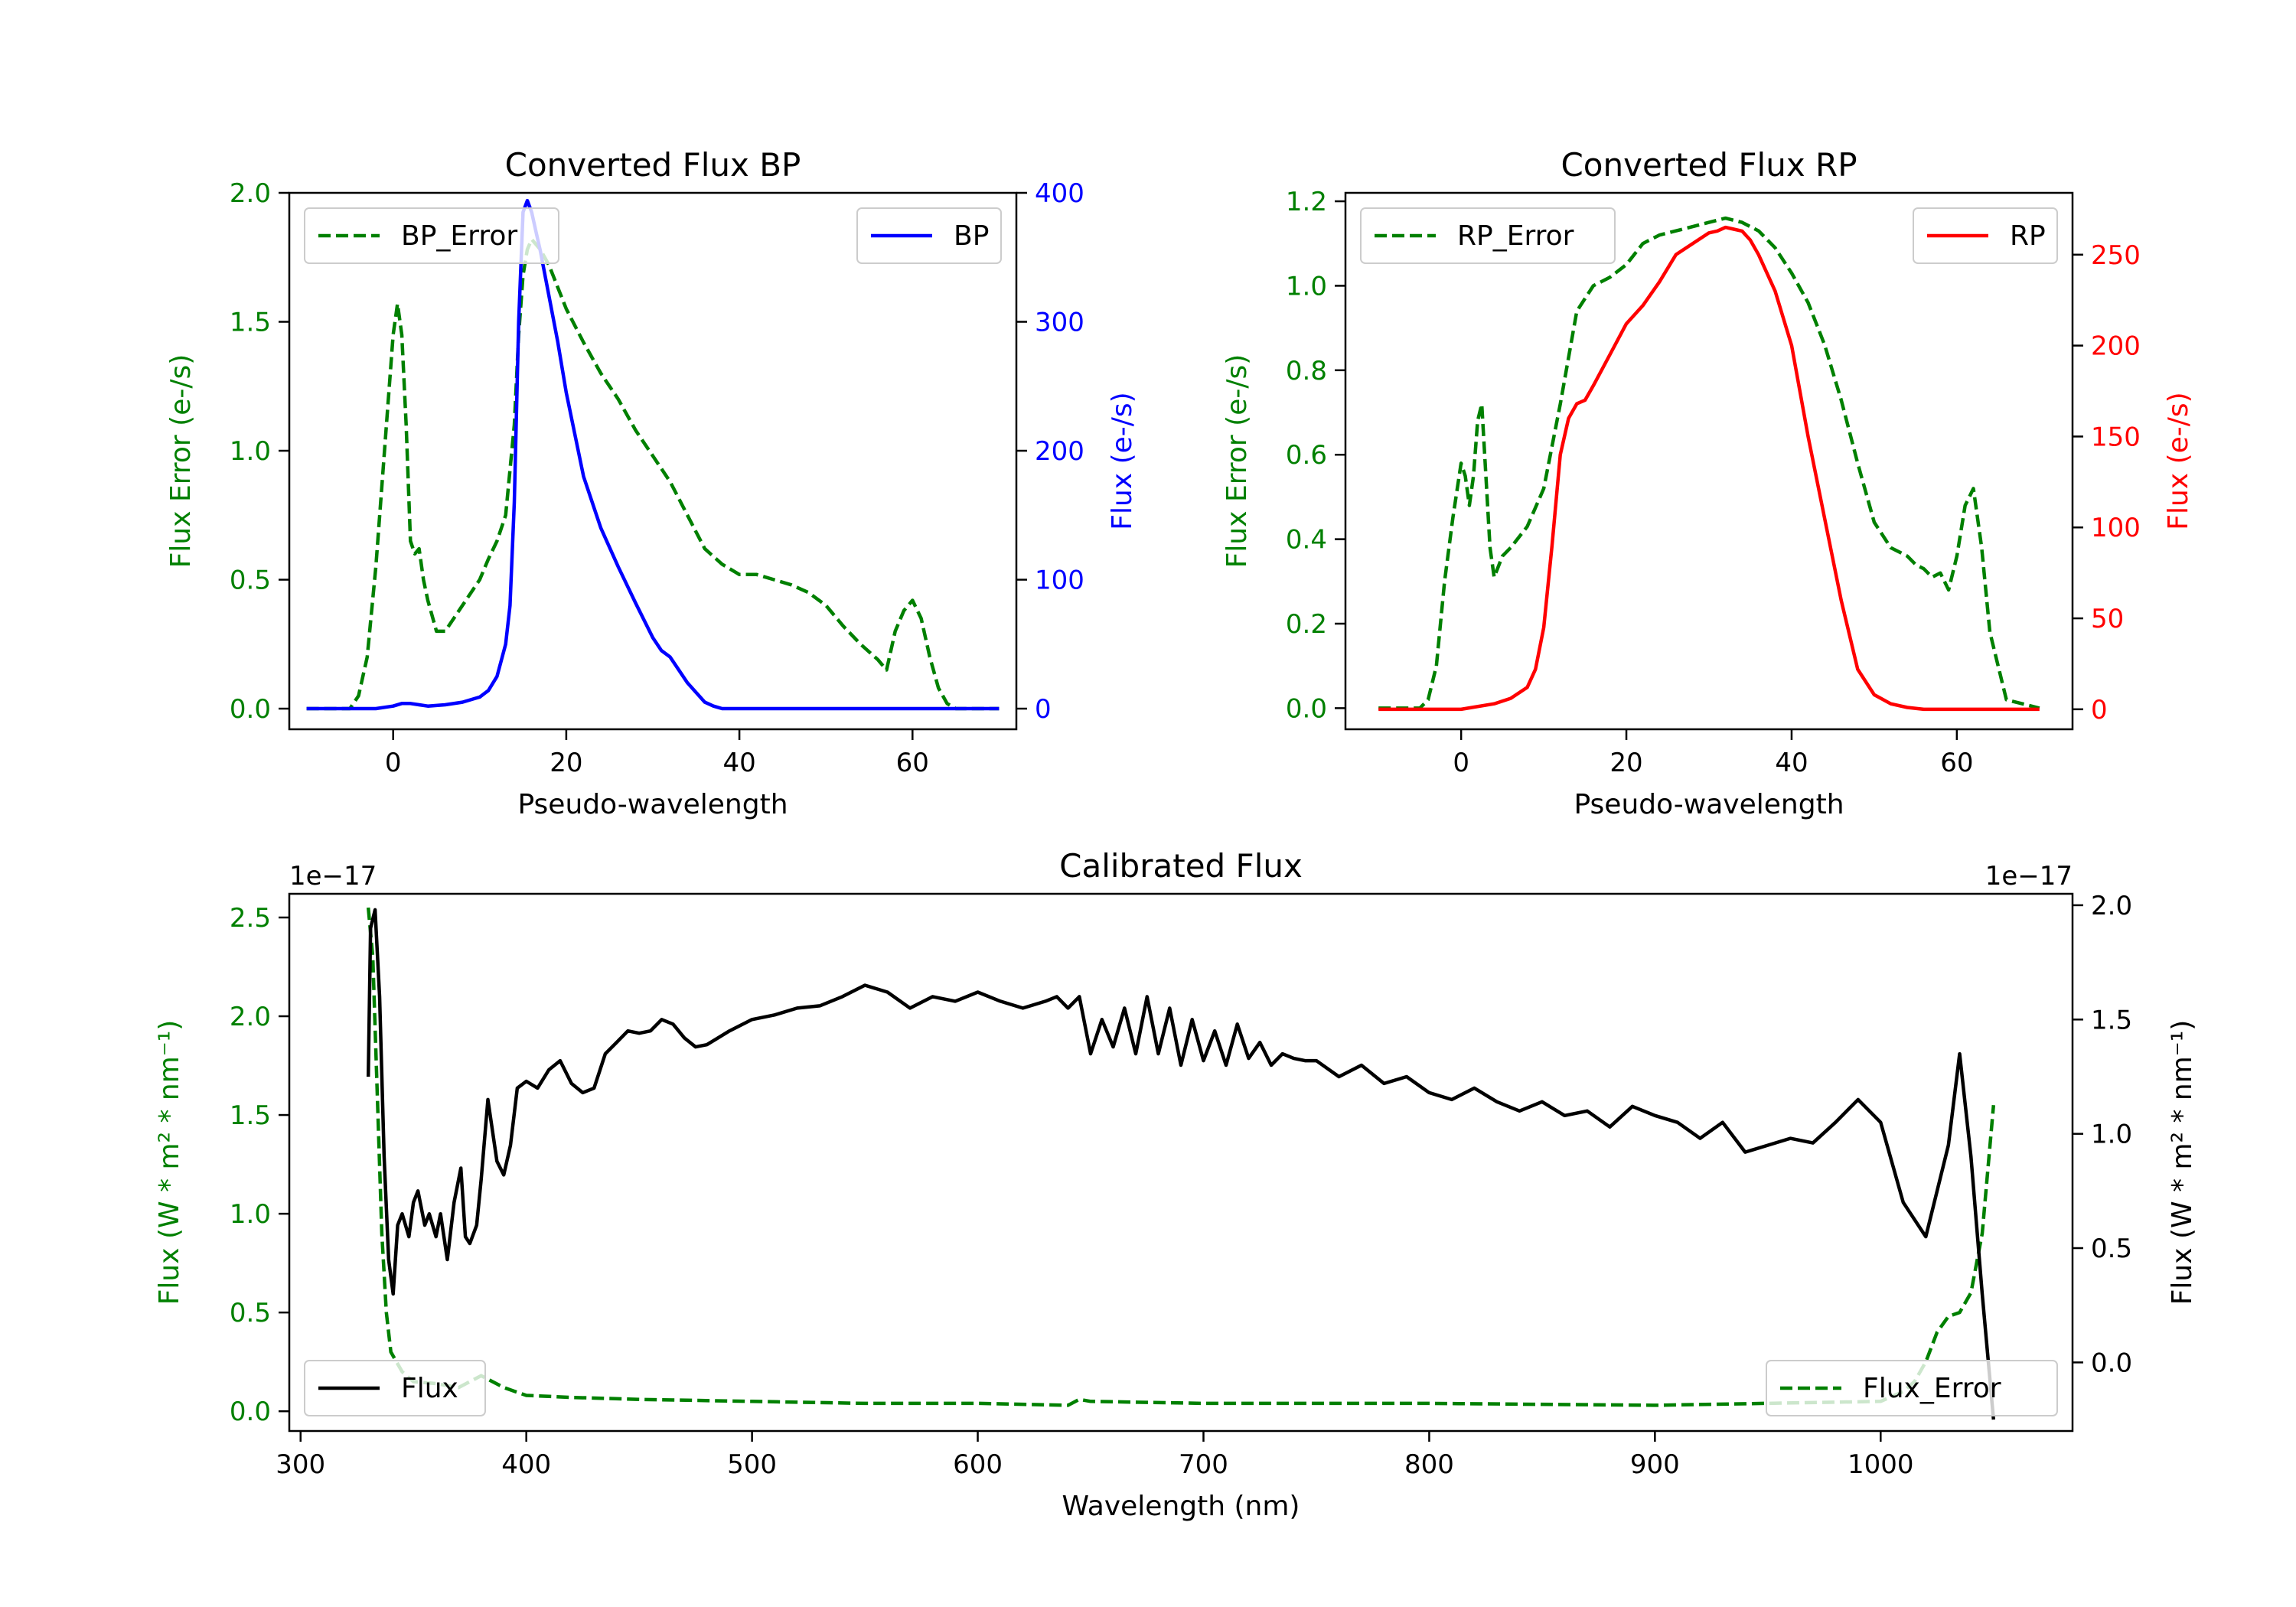 The height and width of the screenshot is (1607, 2296). What do you see at coordinates (2029, 876) in the screenshot?
I see `y-right-offset-label: 1e−17` at bounding box center [2029, 876].